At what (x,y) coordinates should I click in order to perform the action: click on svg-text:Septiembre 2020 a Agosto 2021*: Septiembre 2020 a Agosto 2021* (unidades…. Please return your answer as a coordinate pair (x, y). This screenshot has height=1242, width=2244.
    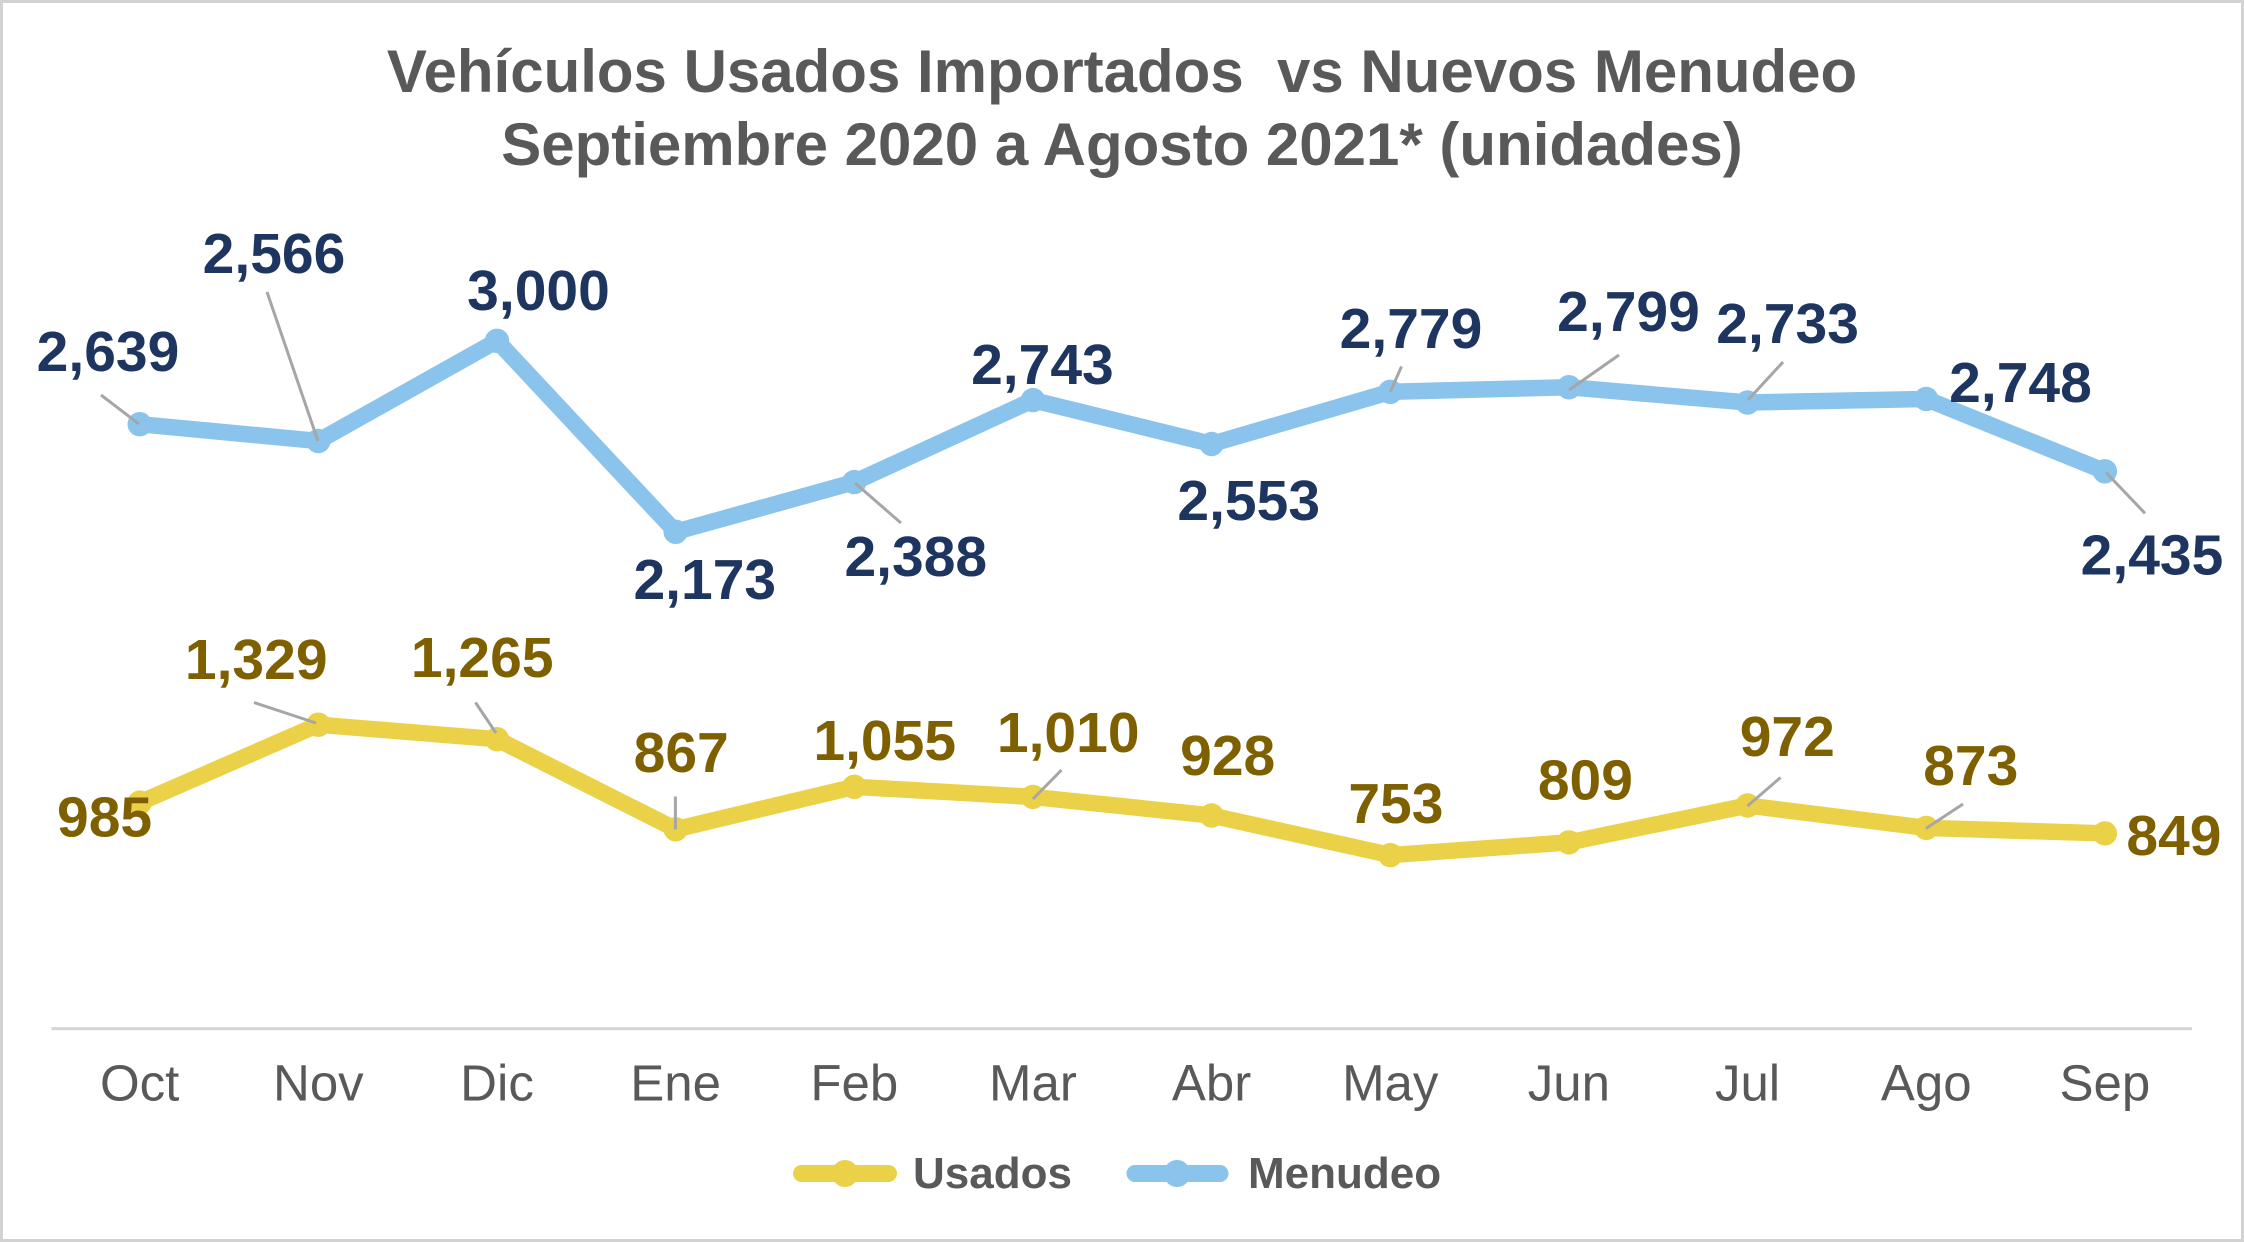
    Looking at the image, I should click on (1122, 144).